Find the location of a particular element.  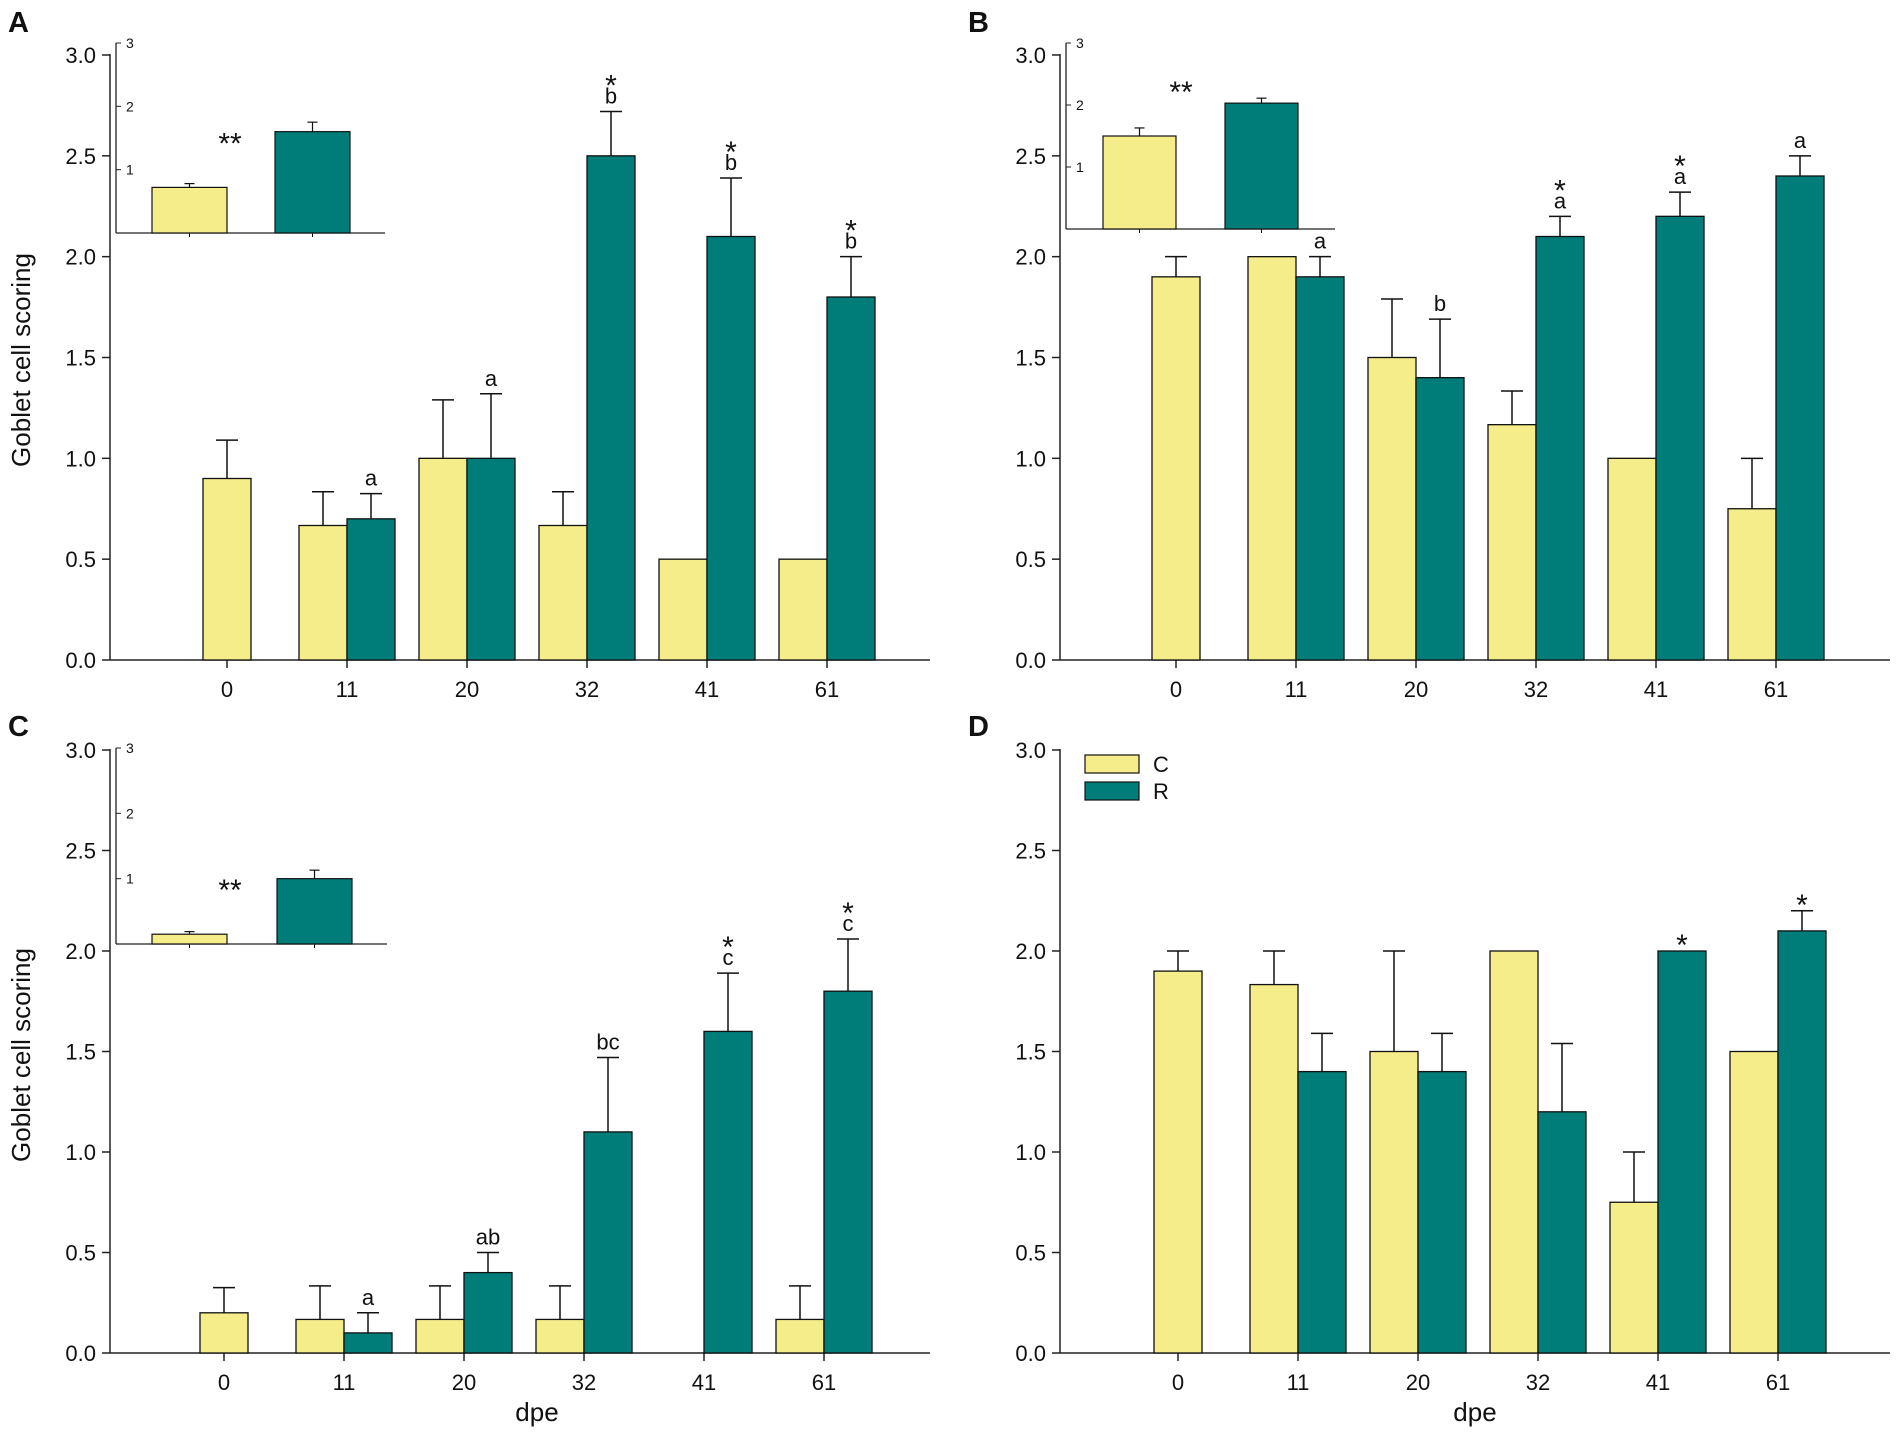

inset-bar-r is located at coordinates (314, 911).